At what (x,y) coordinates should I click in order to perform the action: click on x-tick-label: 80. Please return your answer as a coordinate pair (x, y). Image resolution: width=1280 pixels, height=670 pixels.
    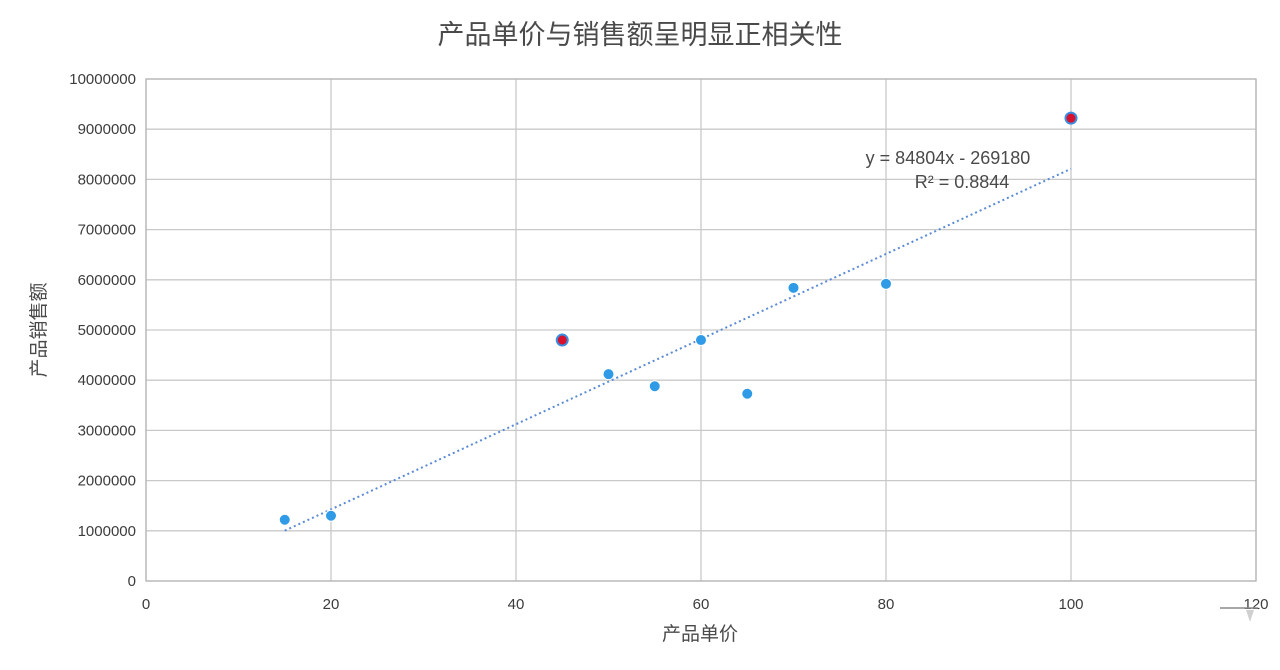
    Looking at the image, I should click on (886, 604).